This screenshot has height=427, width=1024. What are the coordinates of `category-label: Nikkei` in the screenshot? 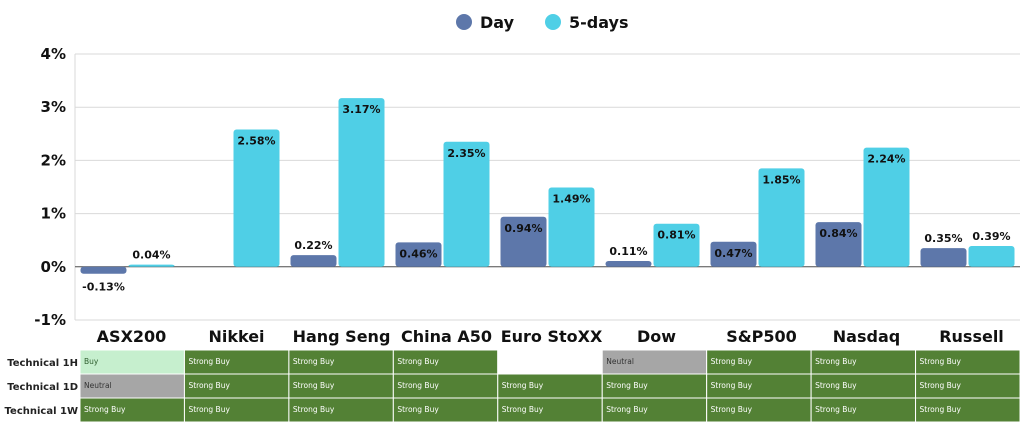 It's located at (236, 336).